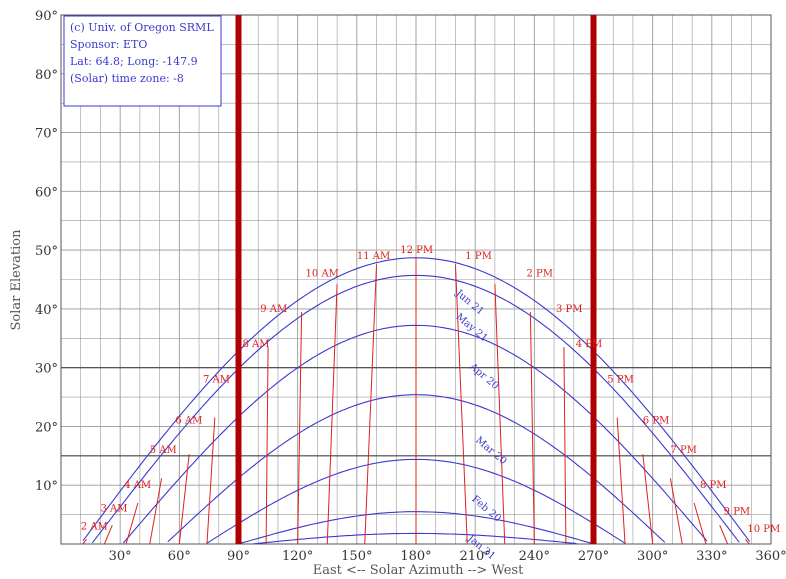 The width and height of the screenshot is (786, 579). Describe the element at coordinates (356, 556) in the screenshot. I see `x-tick-label: 150°` at that location.